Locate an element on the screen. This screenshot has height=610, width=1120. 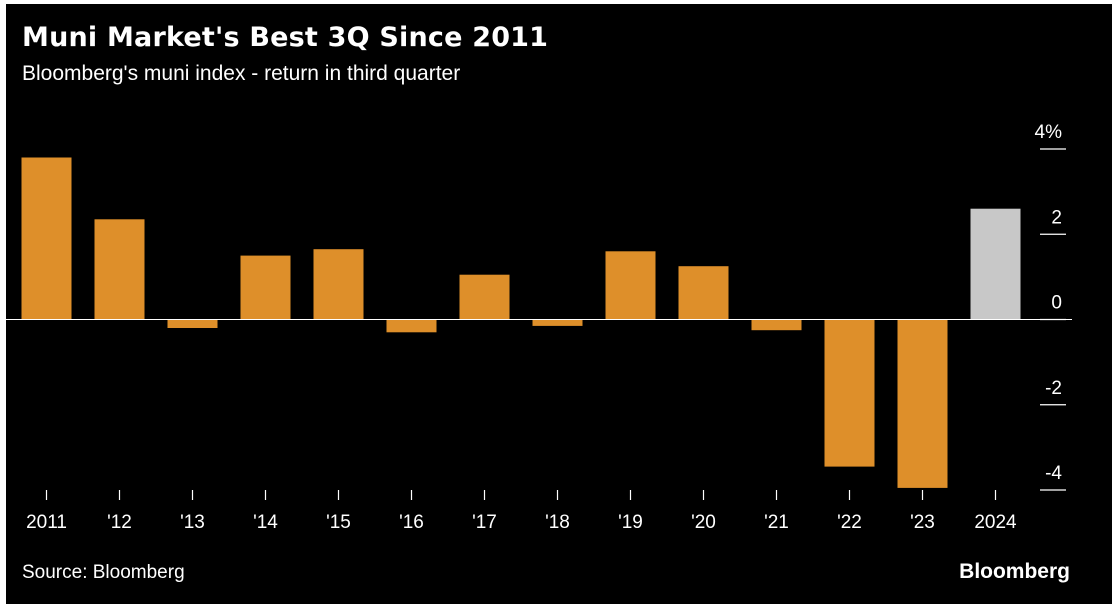
chart-title: Muni Market's Best 3Q Since 2011 is located at coordinates (285, 37).